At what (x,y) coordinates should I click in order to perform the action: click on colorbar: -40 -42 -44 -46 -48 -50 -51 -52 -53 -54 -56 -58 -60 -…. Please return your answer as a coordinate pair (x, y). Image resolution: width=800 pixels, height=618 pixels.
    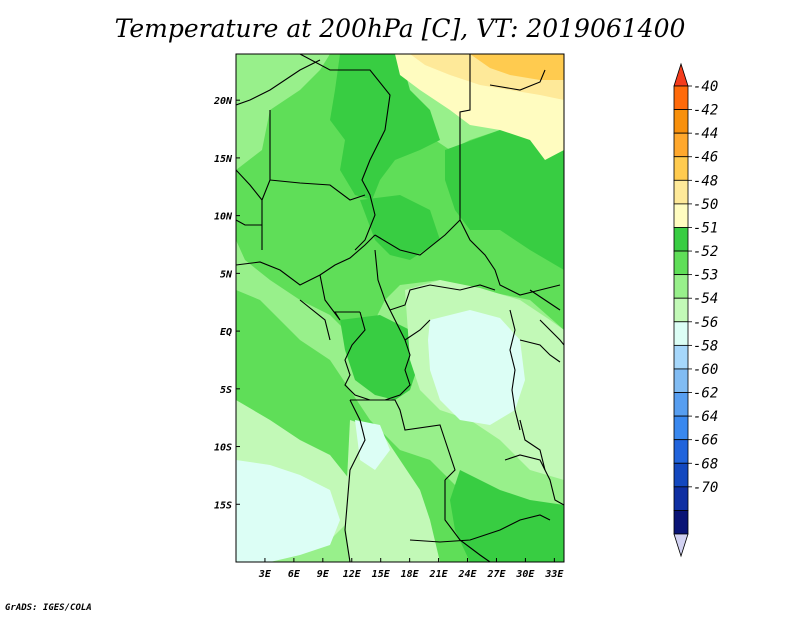
    Looking at the image, I should click on (695, 310).